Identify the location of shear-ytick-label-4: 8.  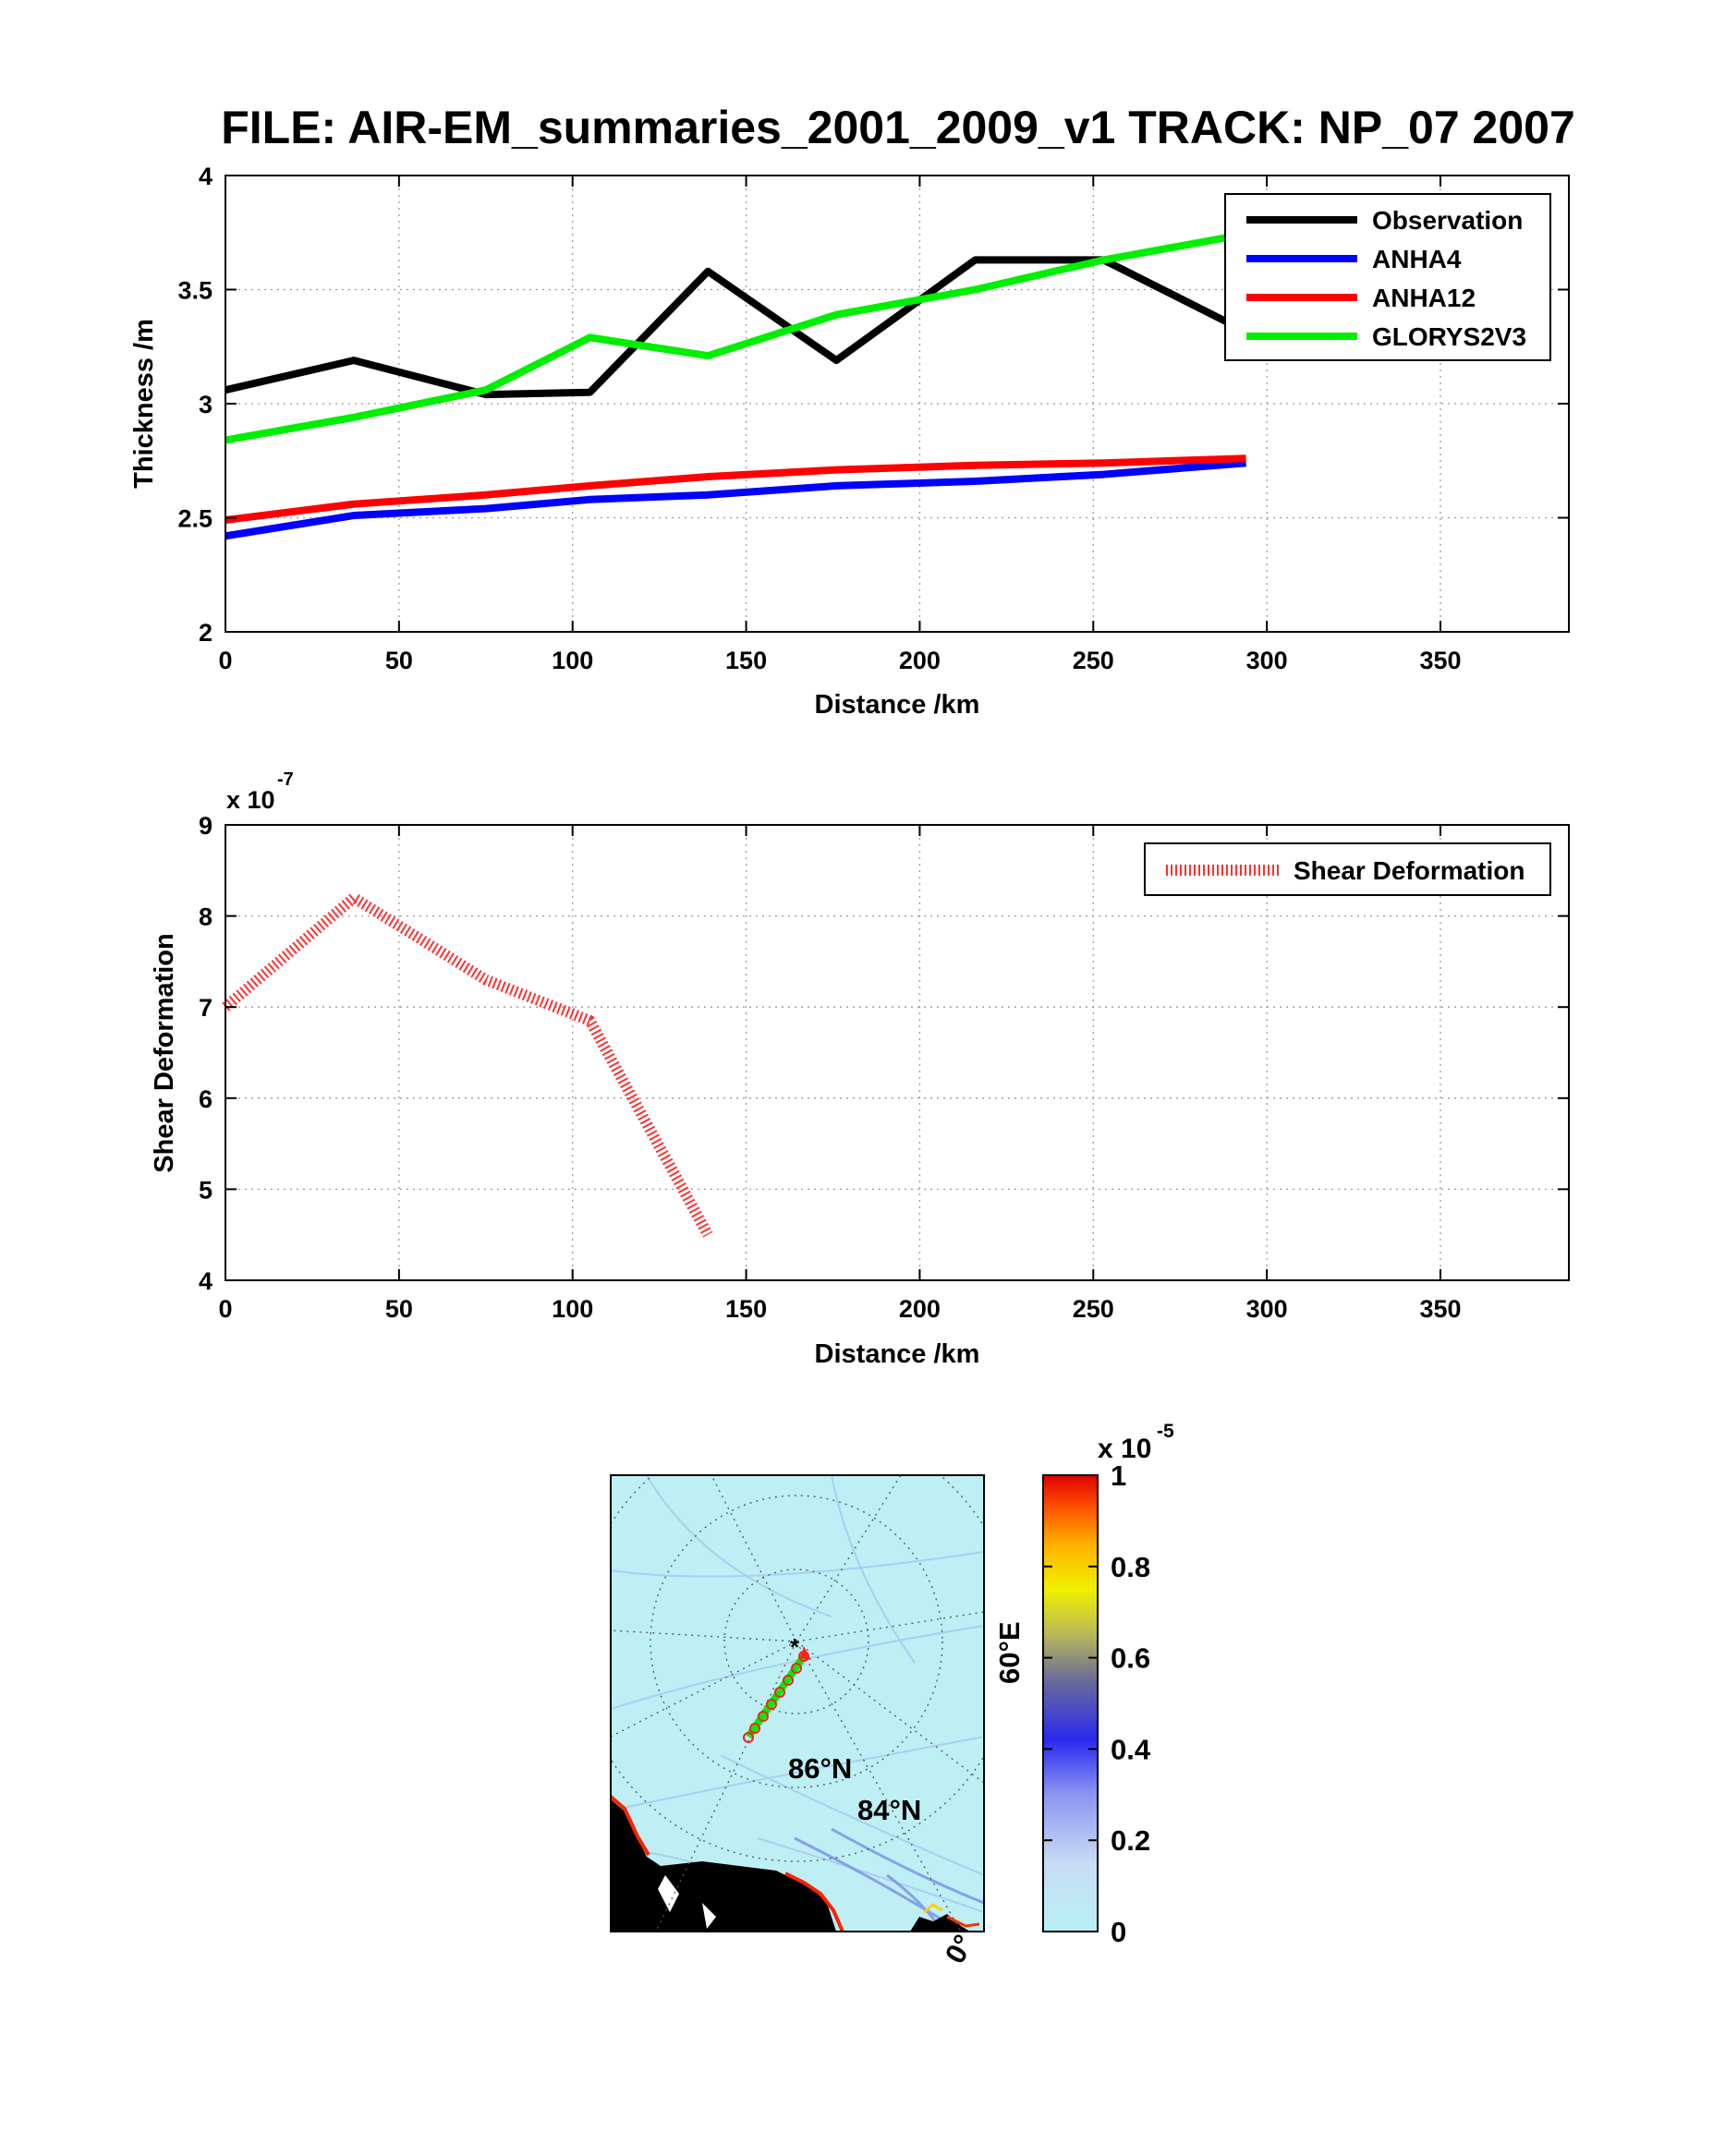
(206, 917).